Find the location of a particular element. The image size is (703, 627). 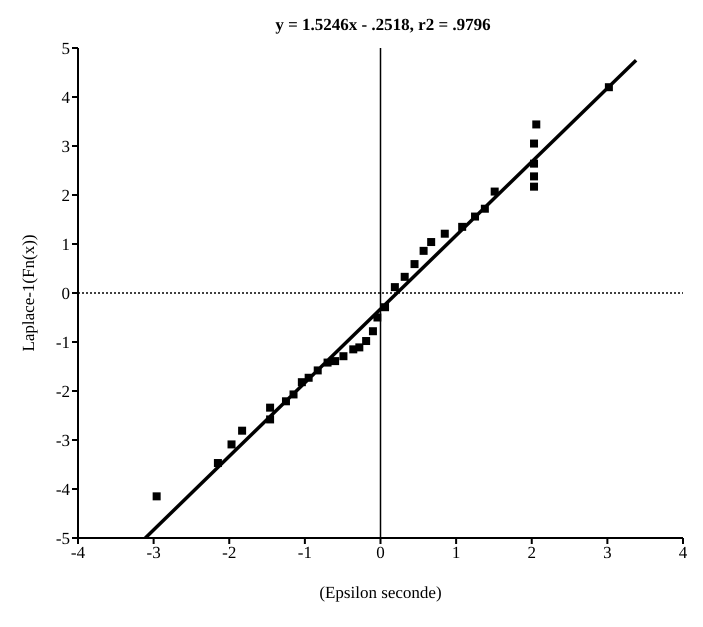

y-tick-label: 0 is located at coordinates (66, 294).